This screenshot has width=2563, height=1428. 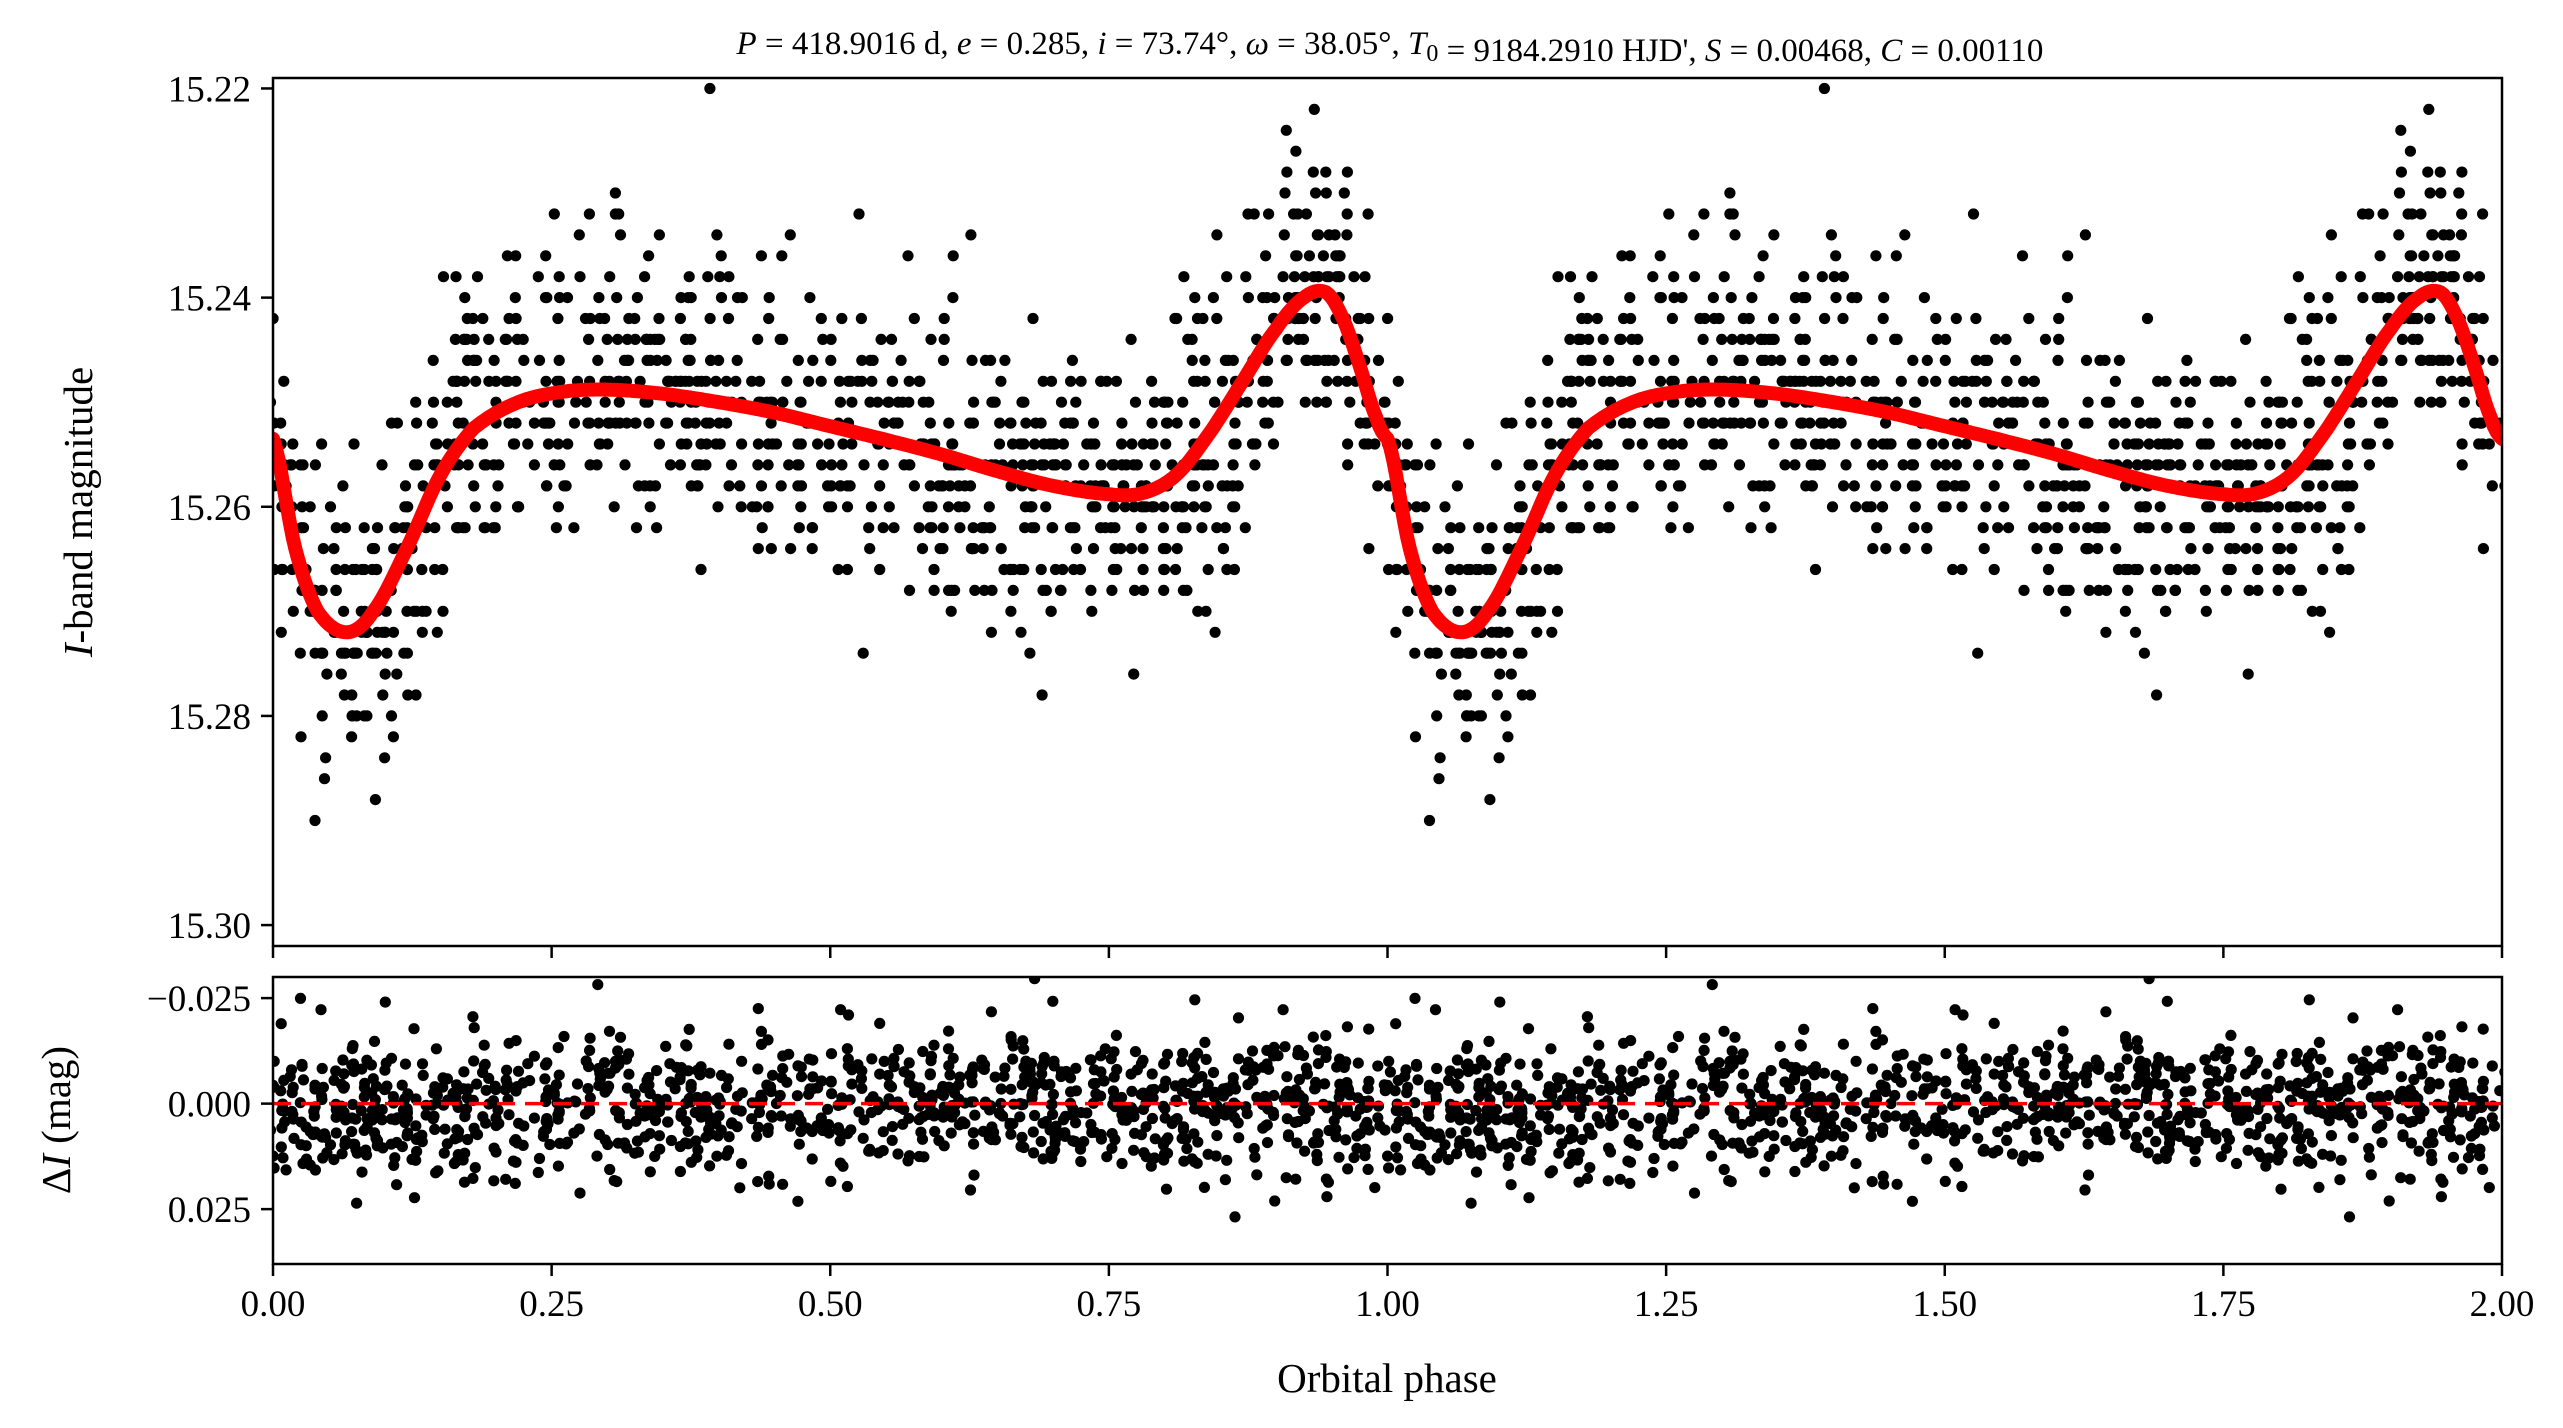 What do you see at coordinates (56, 1100) in the screenshot?
I see `y-label-text: (mag)` at bounding box center [56, 1100].